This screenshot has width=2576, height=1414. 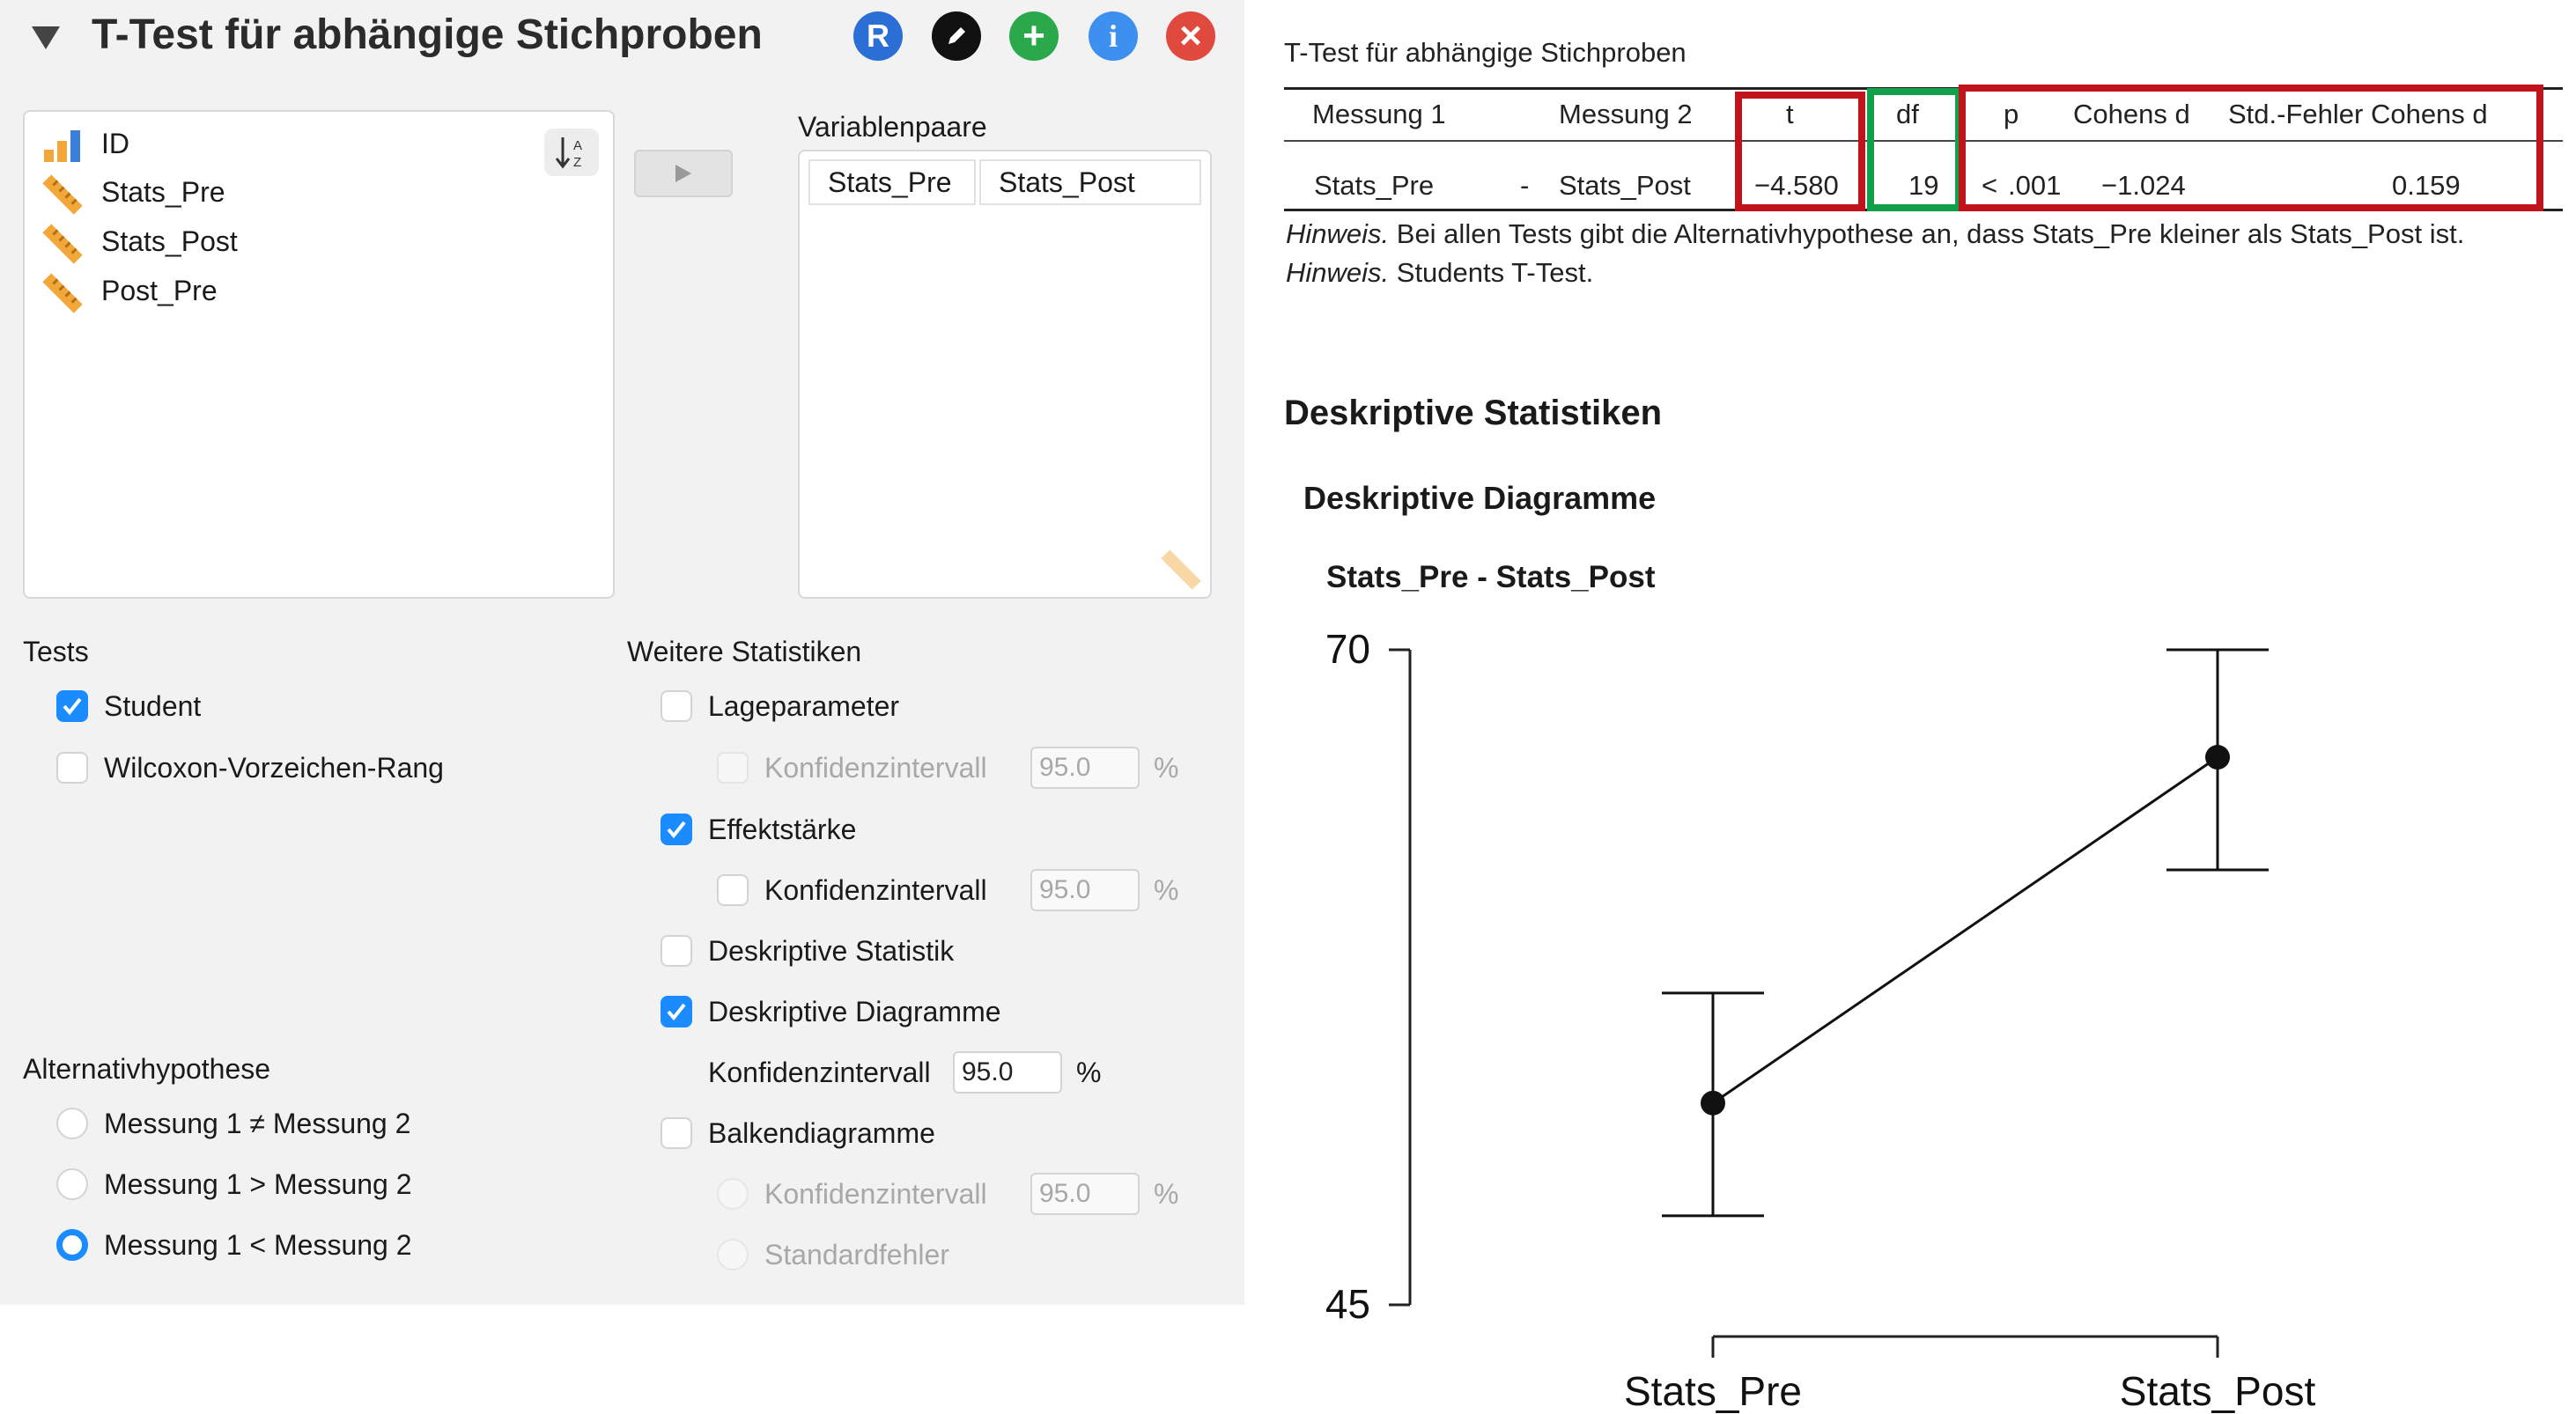 What do you see at coordinates (1034, 36) in the screenshot?
I see `add-icon: +` at bounding box center [1034, 36].